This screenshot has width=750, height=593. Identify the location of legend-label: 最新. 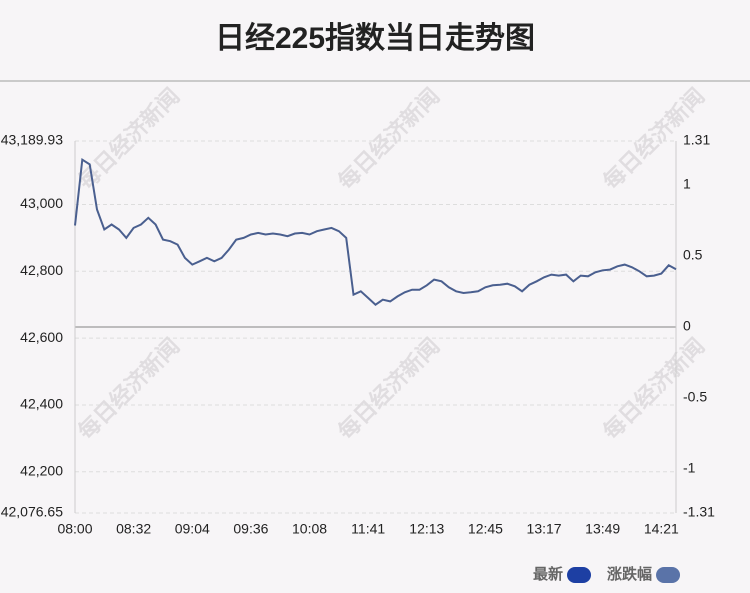
(548, 574).